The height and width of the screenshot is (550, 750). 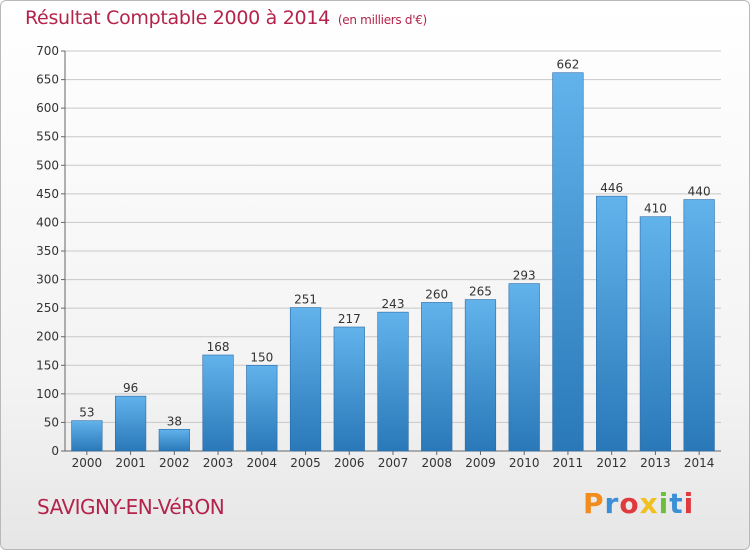 I want to click on y-tick-label: 600, so click(x=47, y=108).